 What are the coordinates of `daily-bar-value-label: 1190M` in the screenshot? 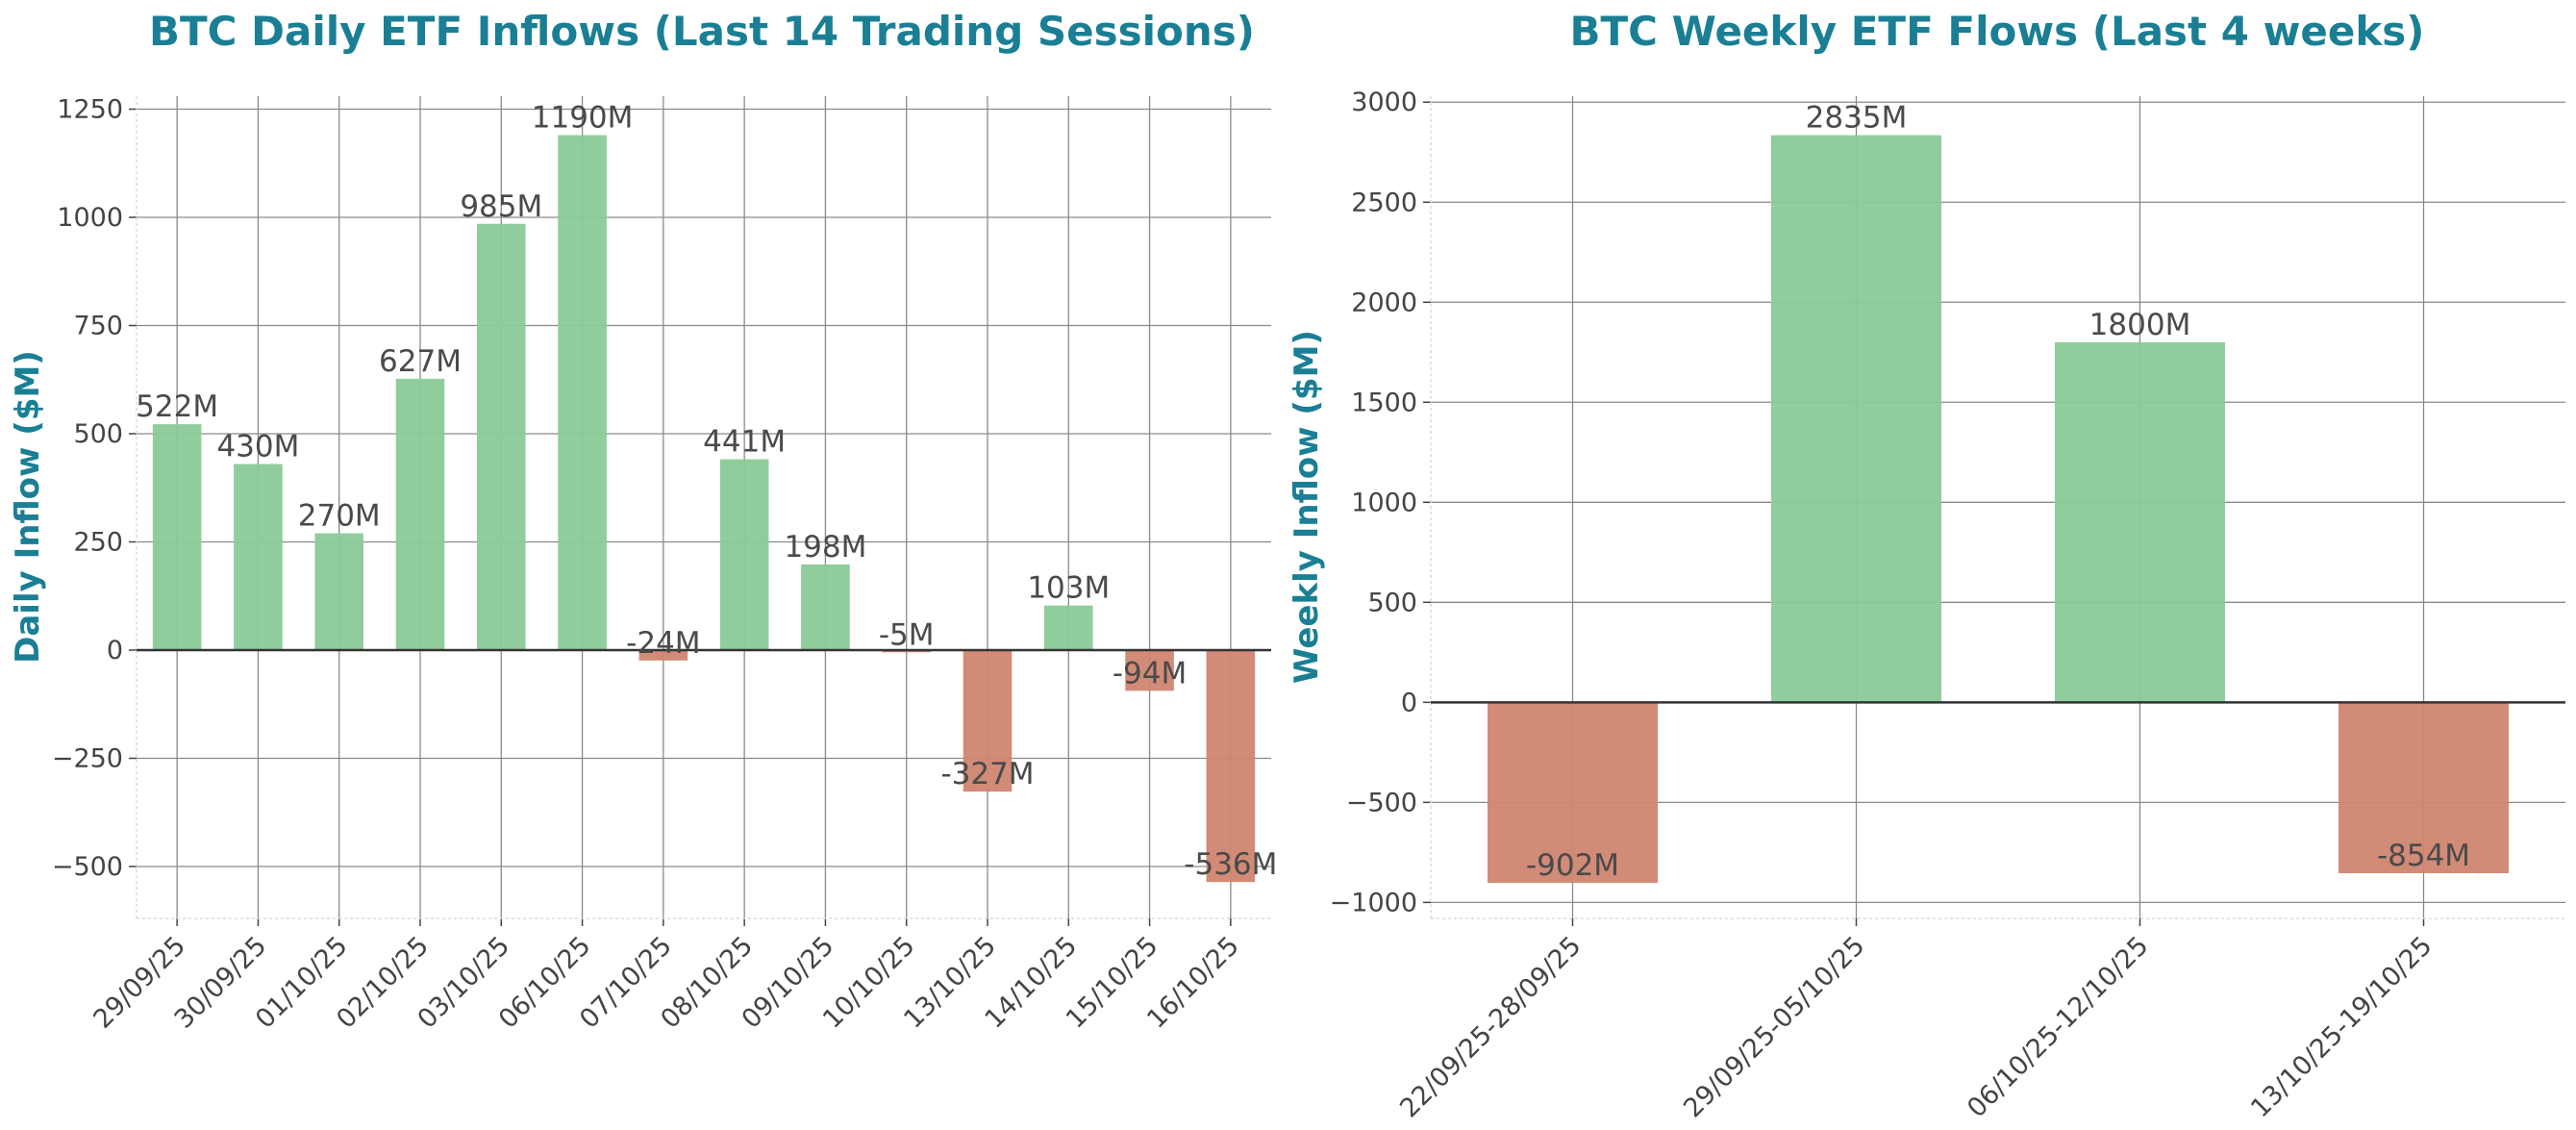 It's located at (583, 118).